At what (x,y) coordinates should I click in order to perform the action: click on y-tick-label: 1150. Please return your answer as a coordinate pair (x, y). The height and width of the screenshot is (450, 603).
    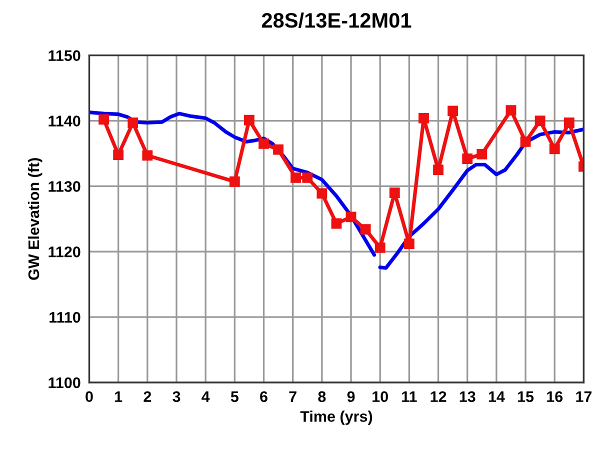
    Looking at the image, I should click on (64, 56).